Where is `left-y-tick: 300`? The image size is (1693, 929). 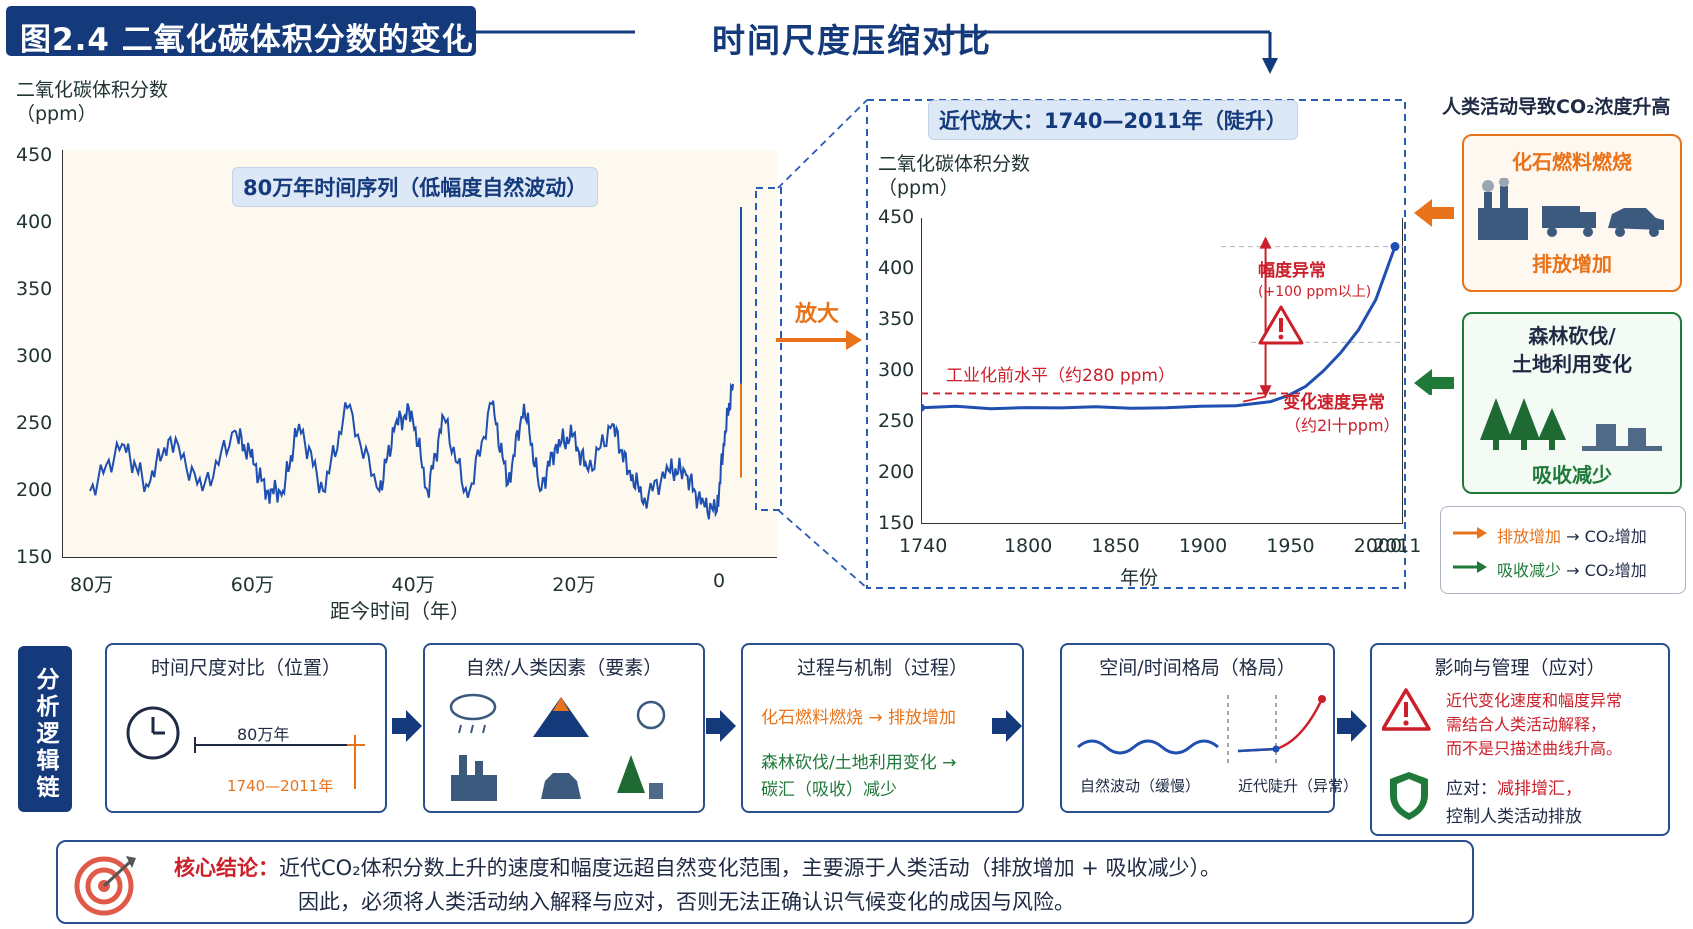 left-y-tick: 300 is located at coordinates (34, 356).